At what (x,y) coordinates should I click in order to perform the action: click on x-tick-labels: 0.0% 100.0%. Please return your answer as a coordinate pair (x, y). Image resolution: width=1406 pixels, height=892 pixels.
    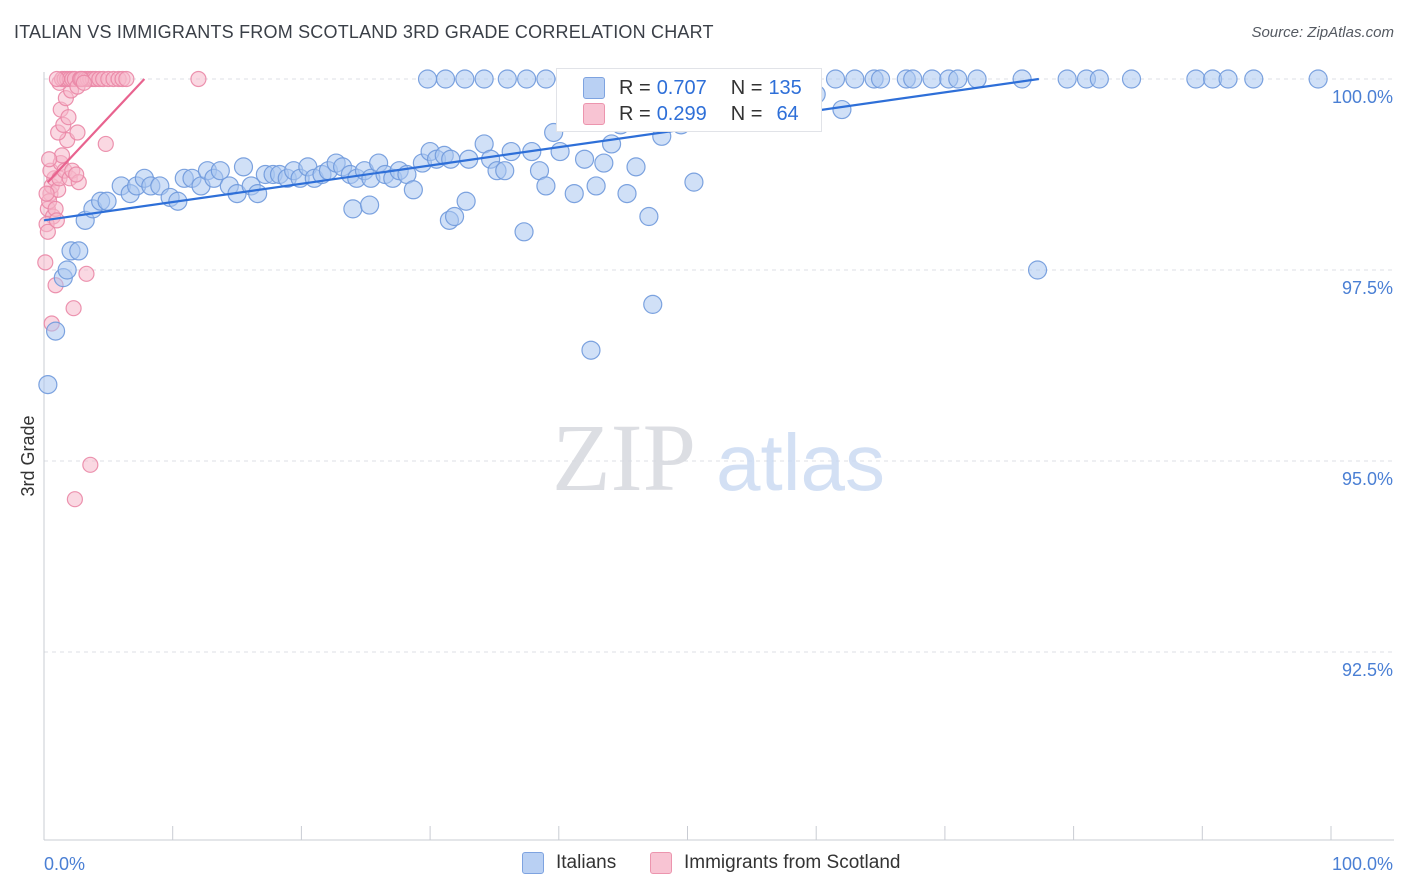
    Looking at the image, I should click on (718, 864).